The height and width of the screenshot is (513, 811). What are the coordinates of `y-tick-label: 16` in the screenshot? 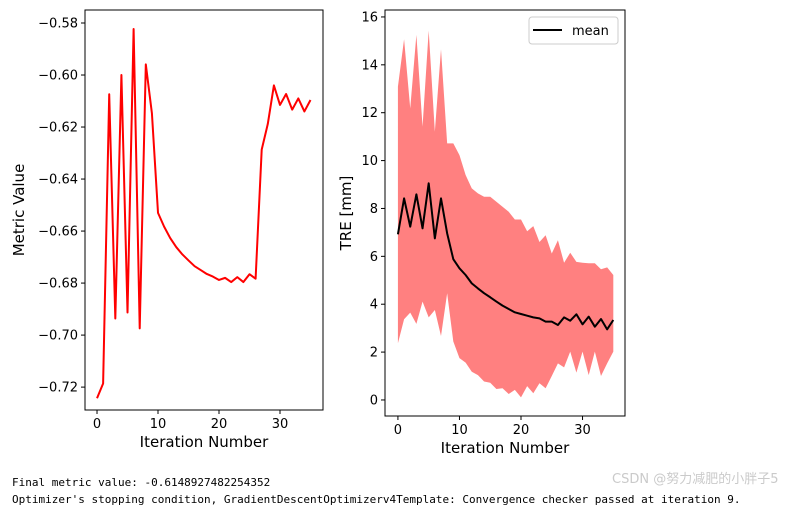 It's located at (369, 17).